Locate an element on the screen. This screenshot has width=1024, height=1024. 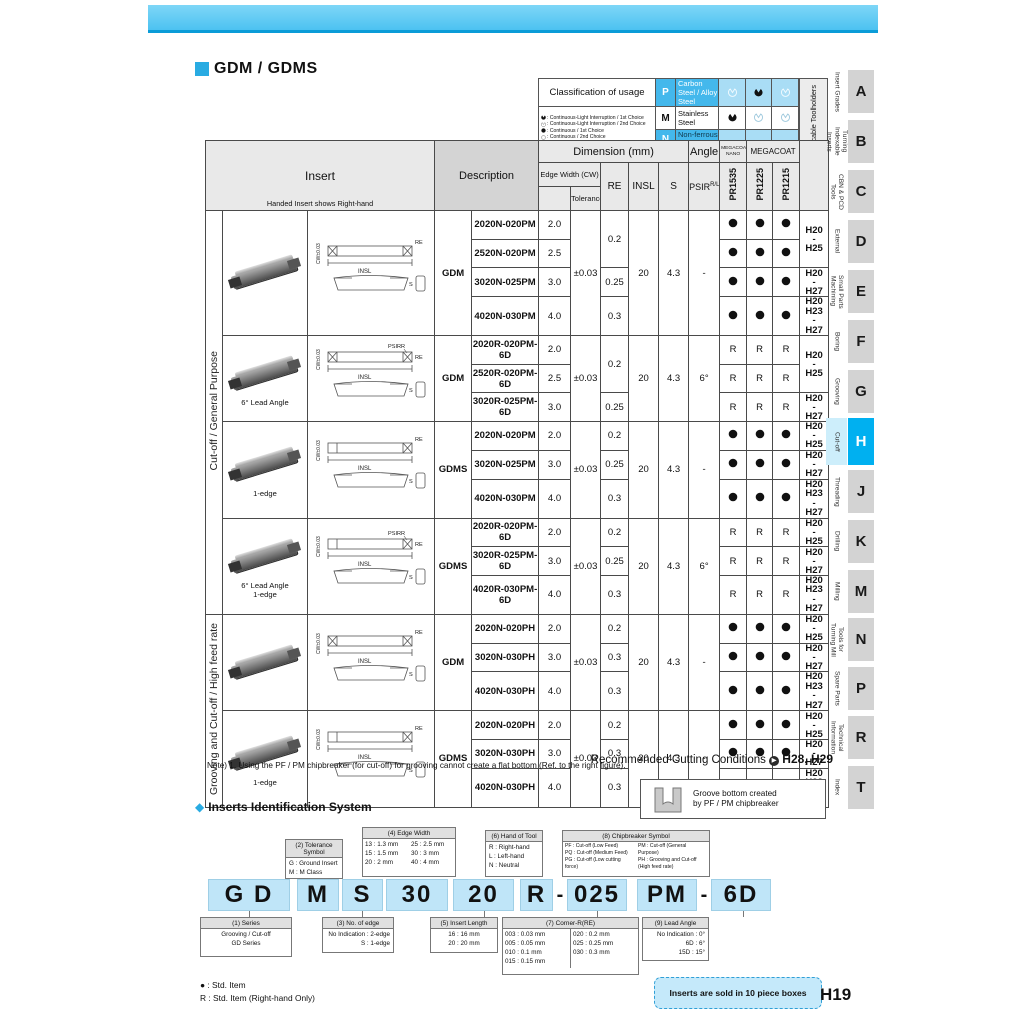
sidebar-tab-D: D is located at coordinates (861, 241).